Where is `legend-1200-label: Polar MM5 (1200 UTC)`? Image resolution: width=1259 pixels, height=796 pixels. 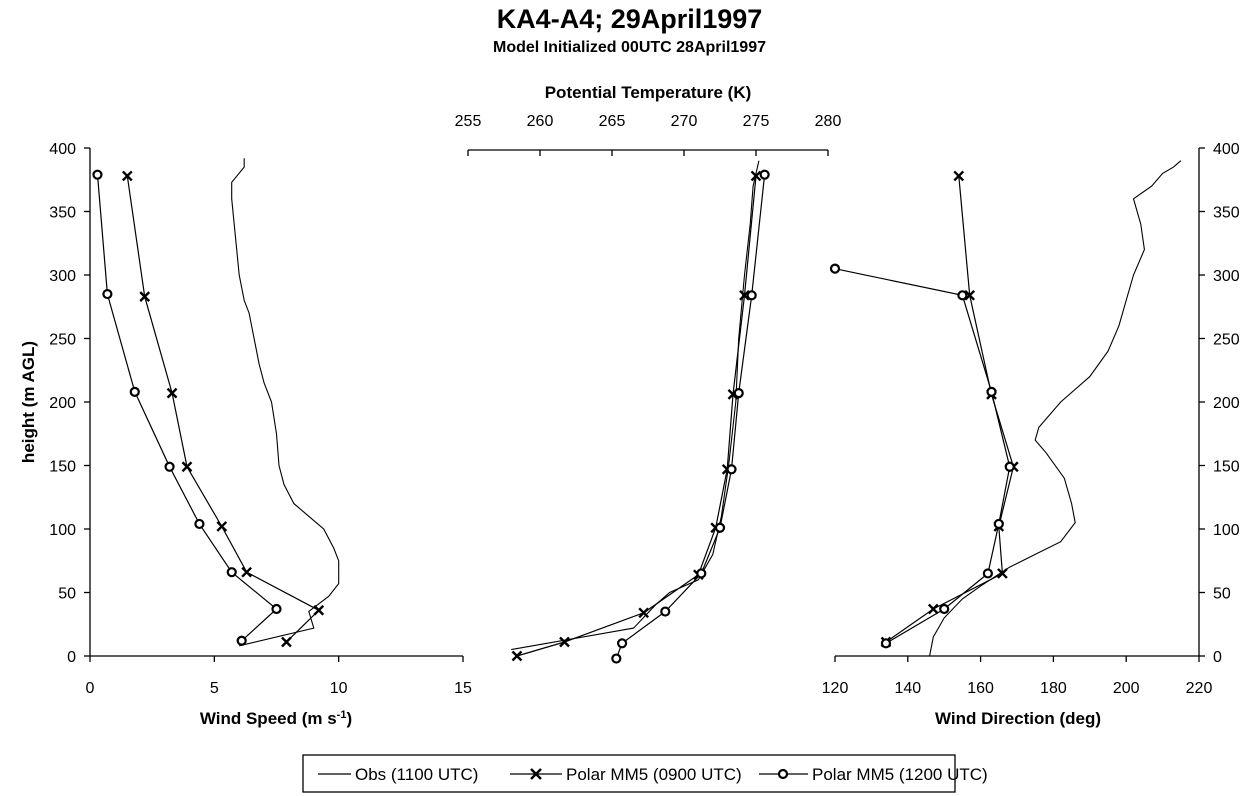
legend-1200-label: Polar MM5 (1200 UTC) is located at coordinates (900, 774).